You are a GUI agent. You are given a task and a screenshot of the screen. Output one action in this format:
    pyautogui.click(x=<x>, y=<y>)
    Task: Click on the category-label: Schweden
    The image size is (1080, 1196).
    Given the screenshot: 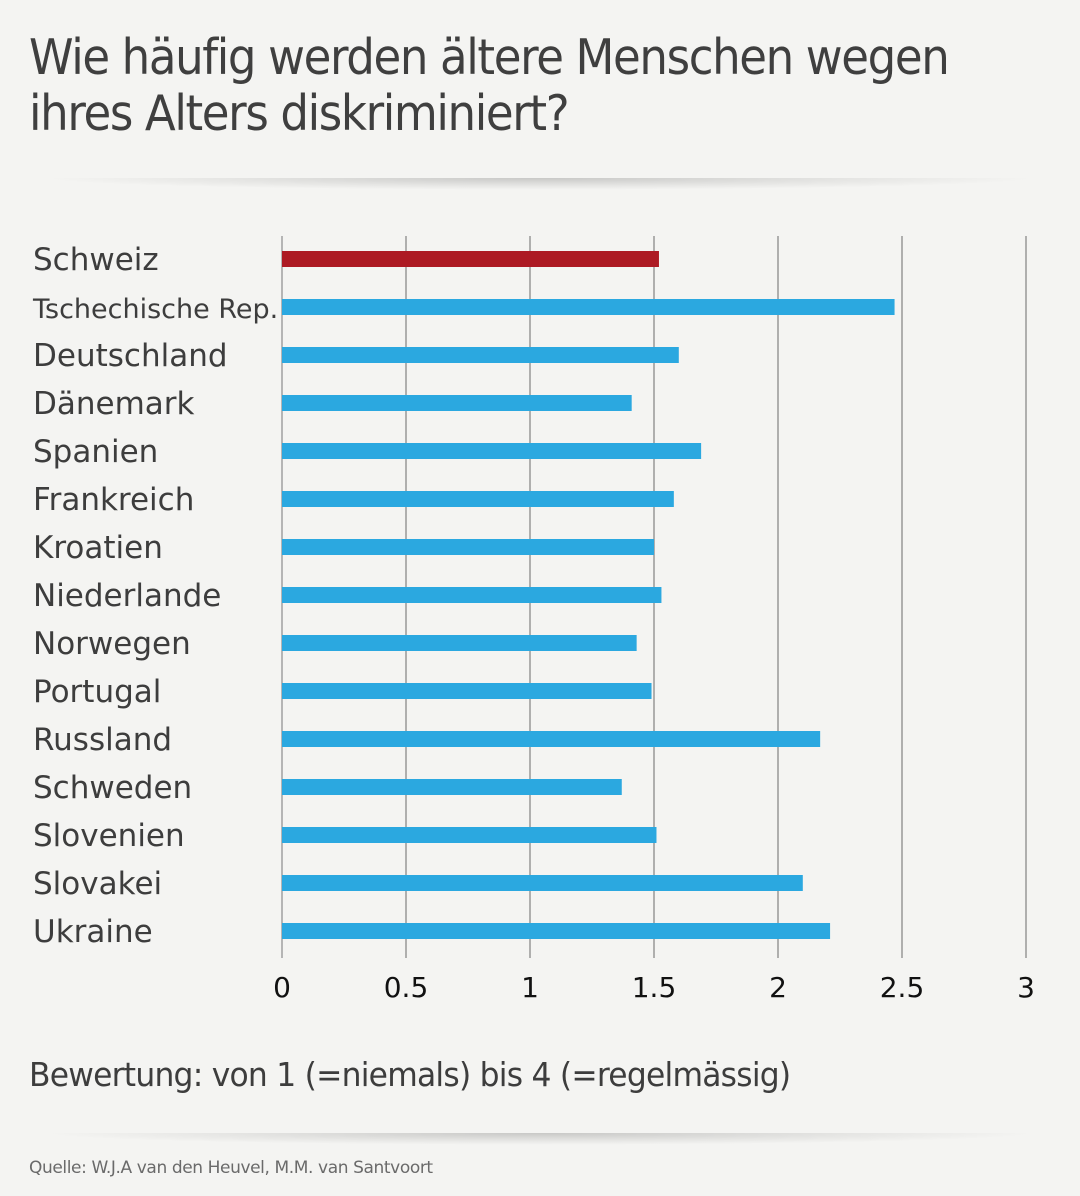 What is the action you would take?
    pyautogui.click(x=112, y=788)
    